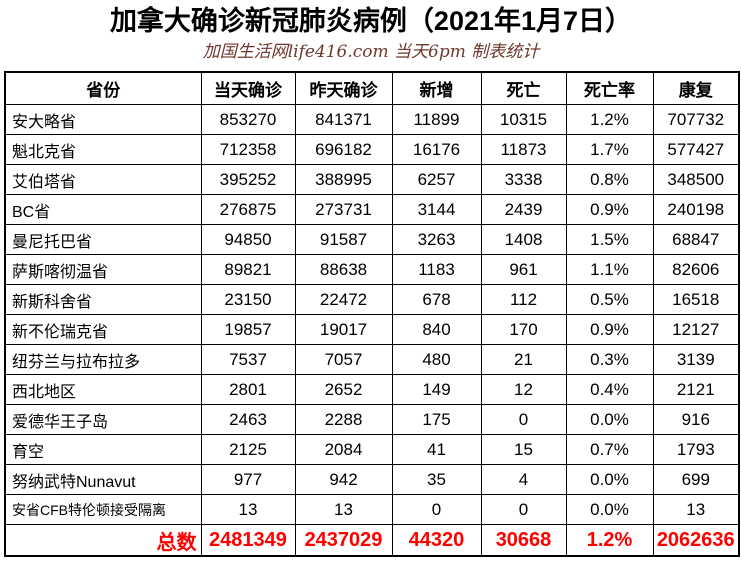 This screenshot has width=742, height=588. What do you see at coordinates (343, 299) in the screenshot?
I see `value-cell: 22472` at bounding box center [343, 299].